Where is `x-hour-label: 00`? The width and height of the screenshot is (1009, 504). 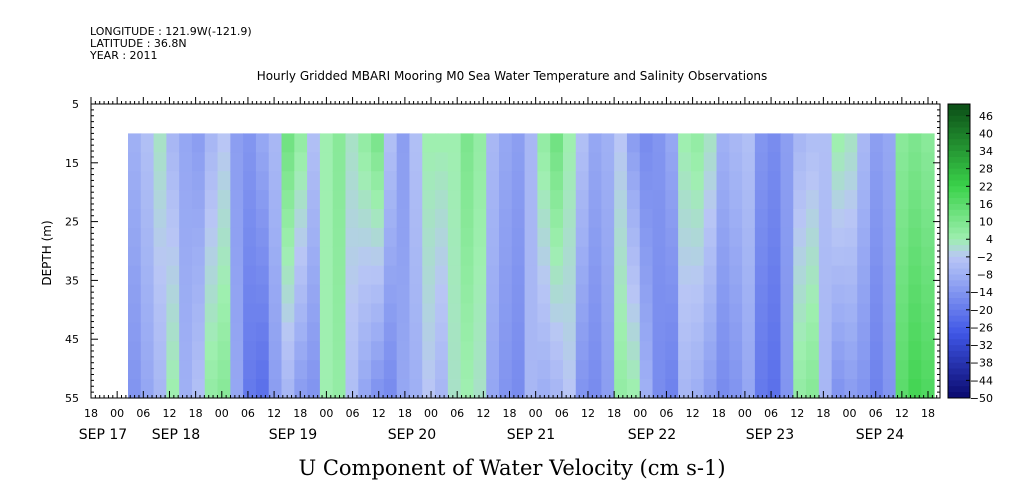
x-hour-label: 00 is located at coordinates (536, 413).